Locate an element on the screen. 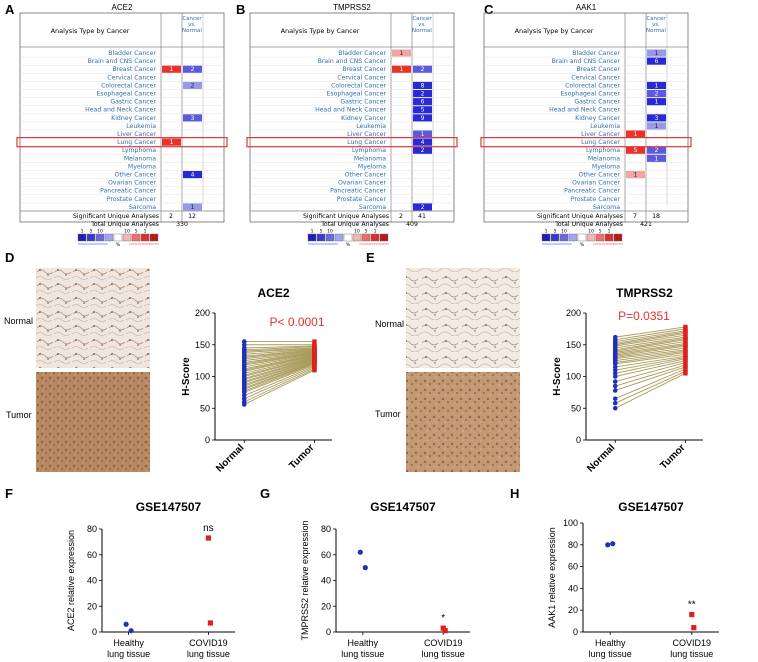 This screenshot has height=662, width=758. y-tick-label: 200 is located at coordinates (202, 313).